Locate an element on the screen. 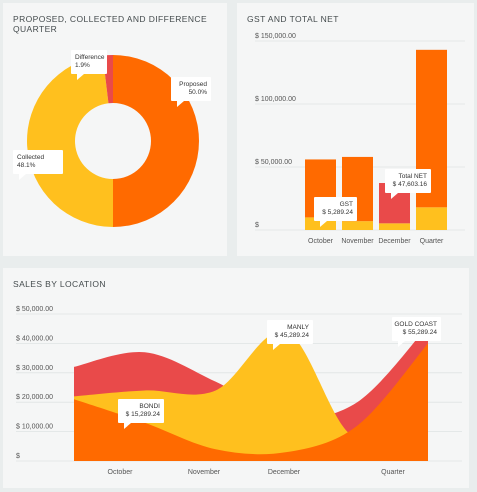 The height and width of the screenshot is (492, 477). gst-tooltip-gst-pointer is located at coordinates (323, 224).